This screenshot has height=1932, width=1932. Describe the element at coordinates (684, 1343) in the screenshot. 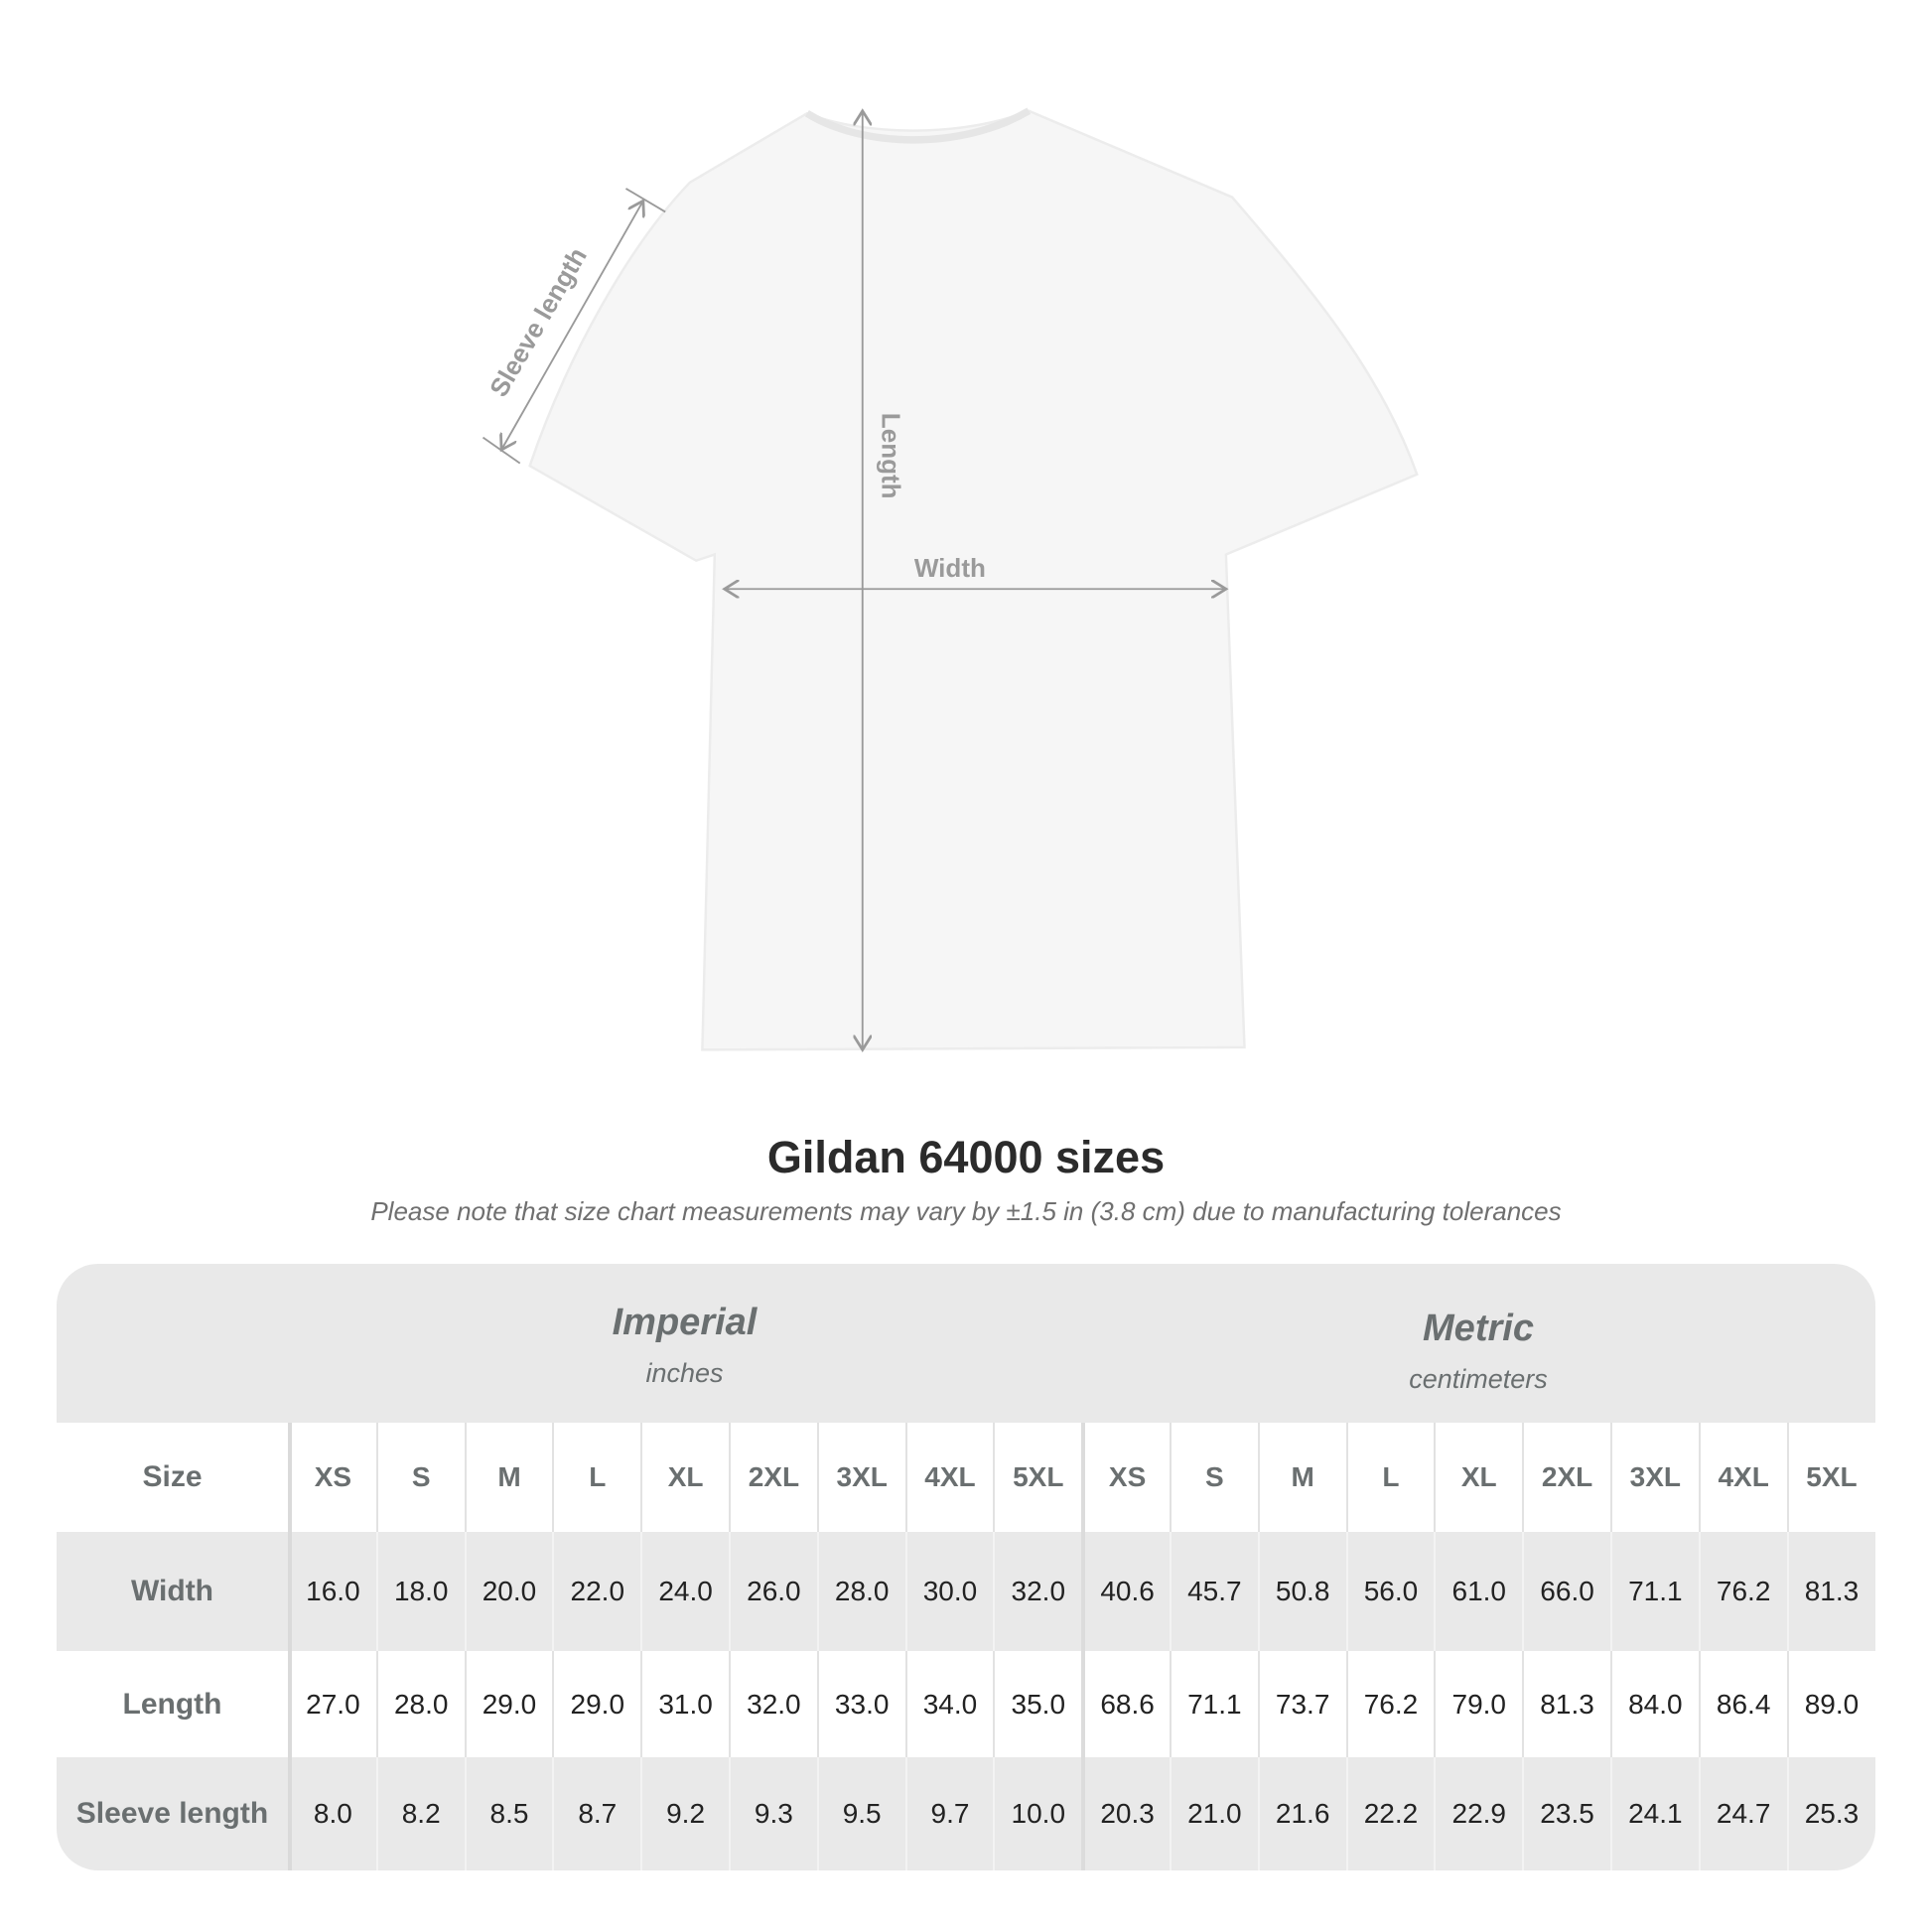

I see `imperial-header: Imperial inches` at that location.